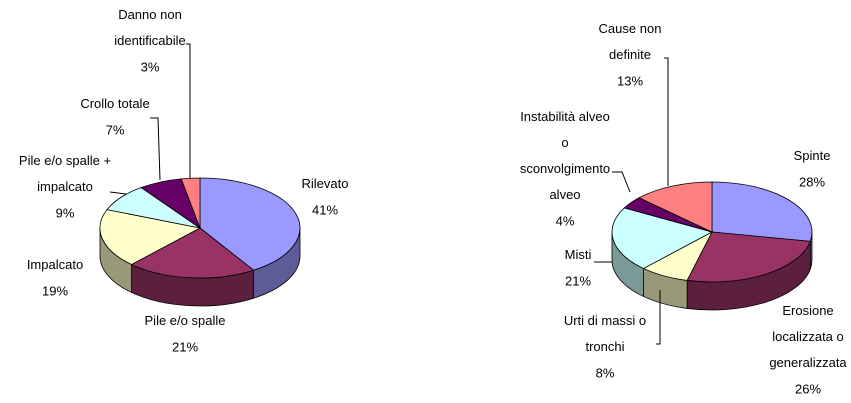  I want to click on slice-value: 4%, so click(565, 220).